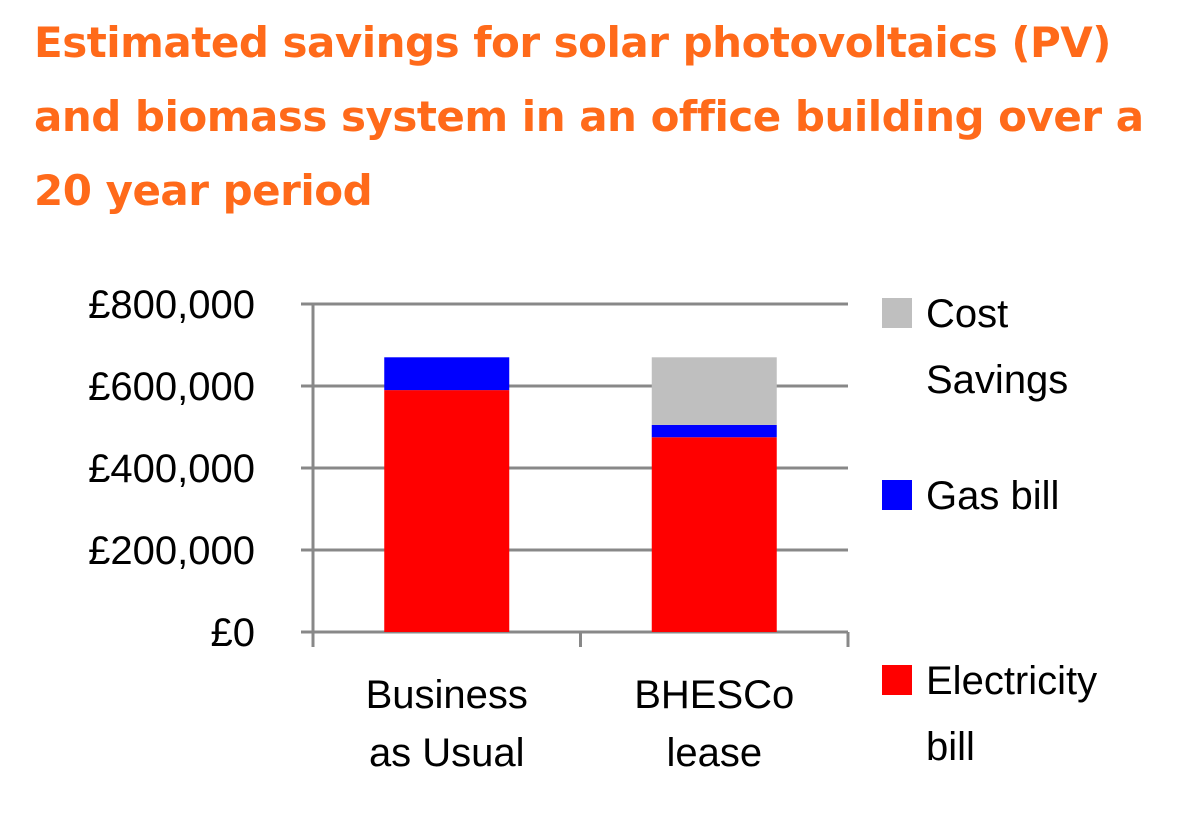 This screenshot has height=817, width=1200. What do you see at coordinates (447, 695) in the screenshot?
I see `x-category-label: Business` at bounding box center [447, 695].